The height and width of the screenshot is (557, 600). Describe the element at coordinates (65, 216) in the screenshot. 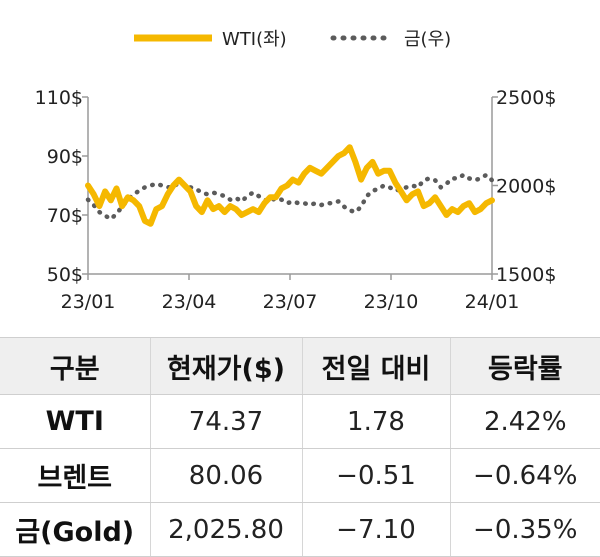

I see `y-left-tick-label: 70$` at that location.